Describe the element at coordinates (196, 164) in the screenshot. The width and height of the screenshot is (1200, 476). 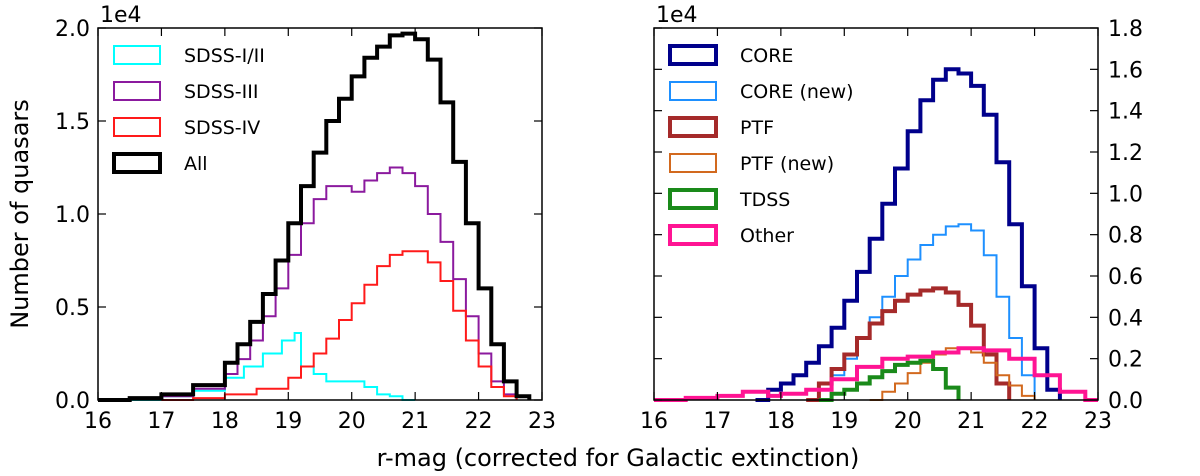
I see `legend-entry: All` at that location.